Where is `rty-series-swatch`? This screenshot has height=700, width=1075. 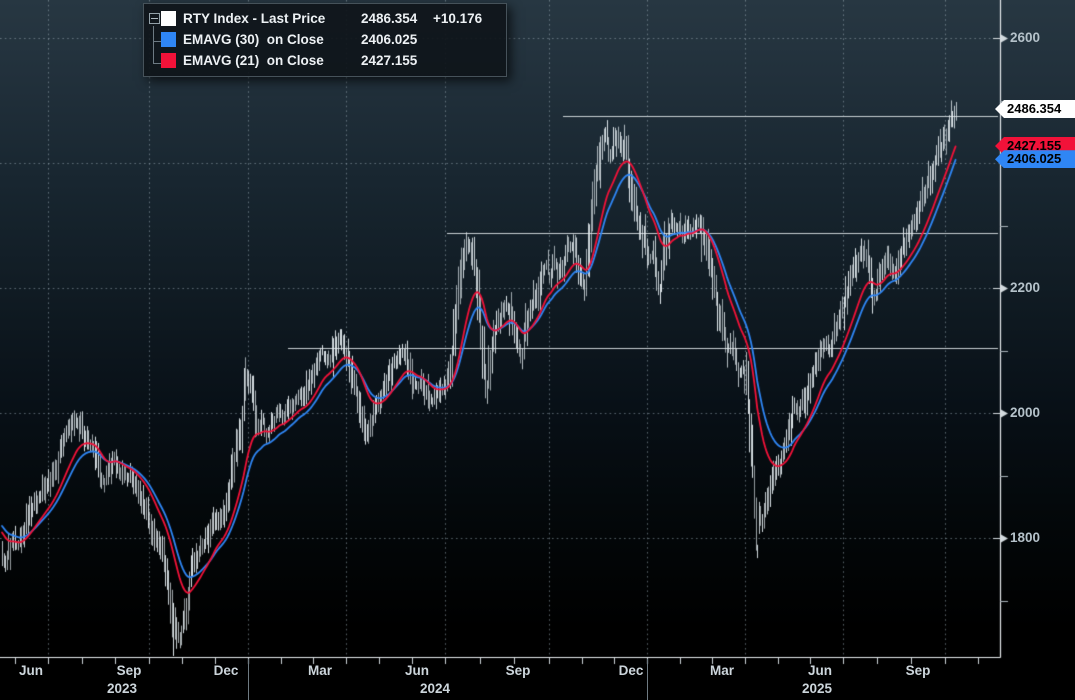 rty-series-swatch is located at coordinates (168, 18).